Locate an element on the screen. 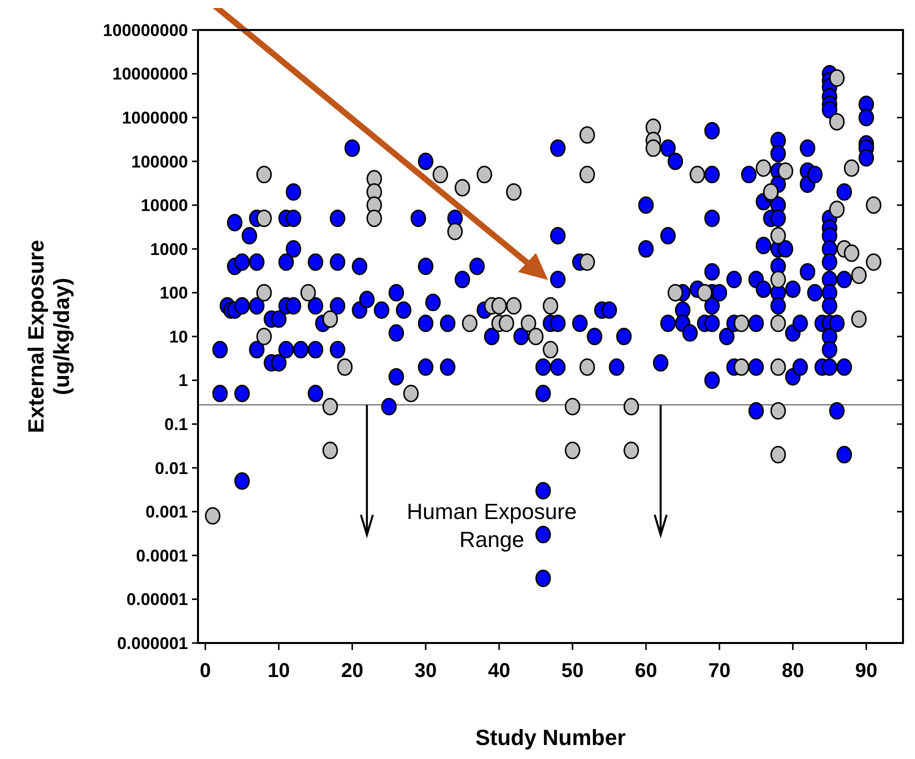 Image resolution: width=915 pixels, height=759 pixels. x-tick-label: 40 is located at coordinates (499, 671).